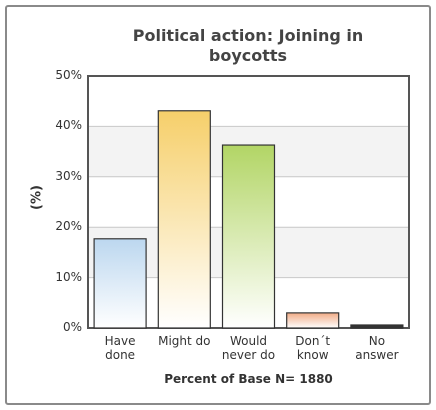 The width and height of the screenshot is (436, 410). Describe the element at coordinates (120, 348) in the screenshot. I see `x-tick-label: Have done` at that location.